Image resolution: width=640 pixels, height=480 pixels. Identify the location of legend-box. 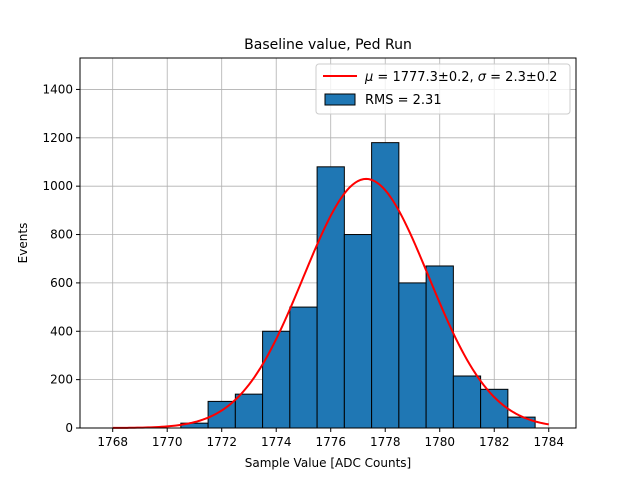
(443, 89).